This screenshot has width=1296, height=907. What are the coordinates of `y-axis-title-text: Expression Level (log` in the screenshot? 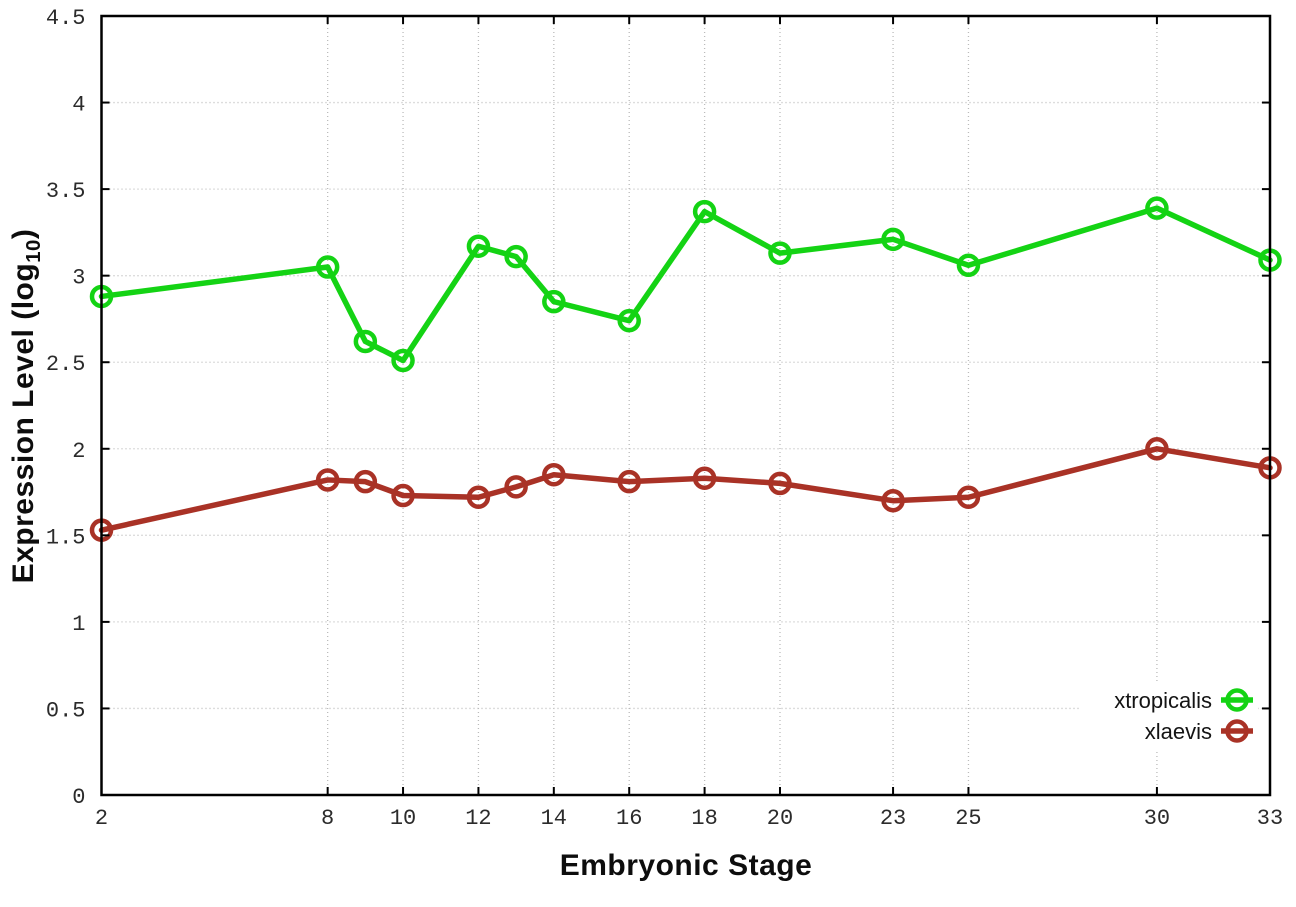 It's located at (23, 423).